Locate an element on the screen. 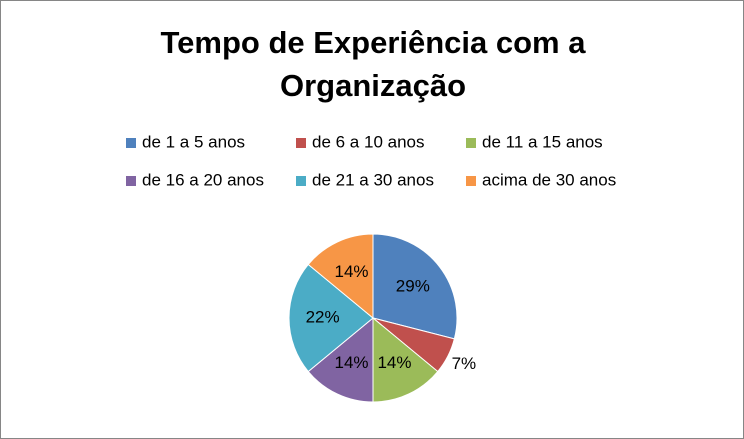 The width and height of the screenshot is (744, 439). chart-title: Tempo de Experiência com a Organização is located at coordinates (373, 64).